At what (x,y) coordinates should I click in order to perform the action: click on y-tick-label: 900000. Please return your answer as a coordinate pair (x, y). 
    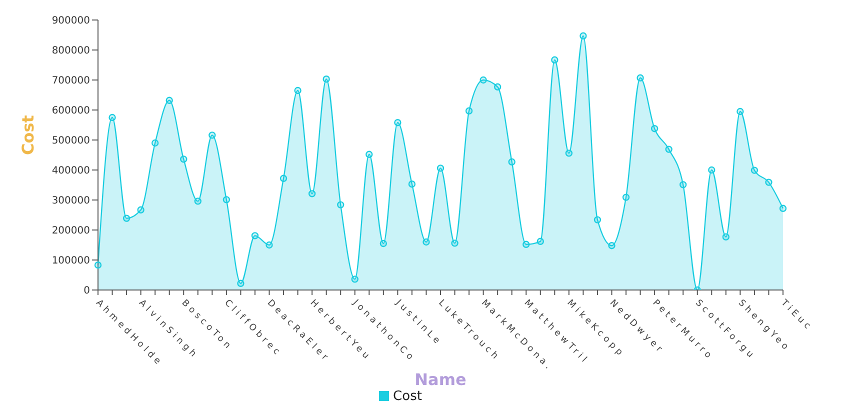
    Looking at the image, I should click on (71, 21).